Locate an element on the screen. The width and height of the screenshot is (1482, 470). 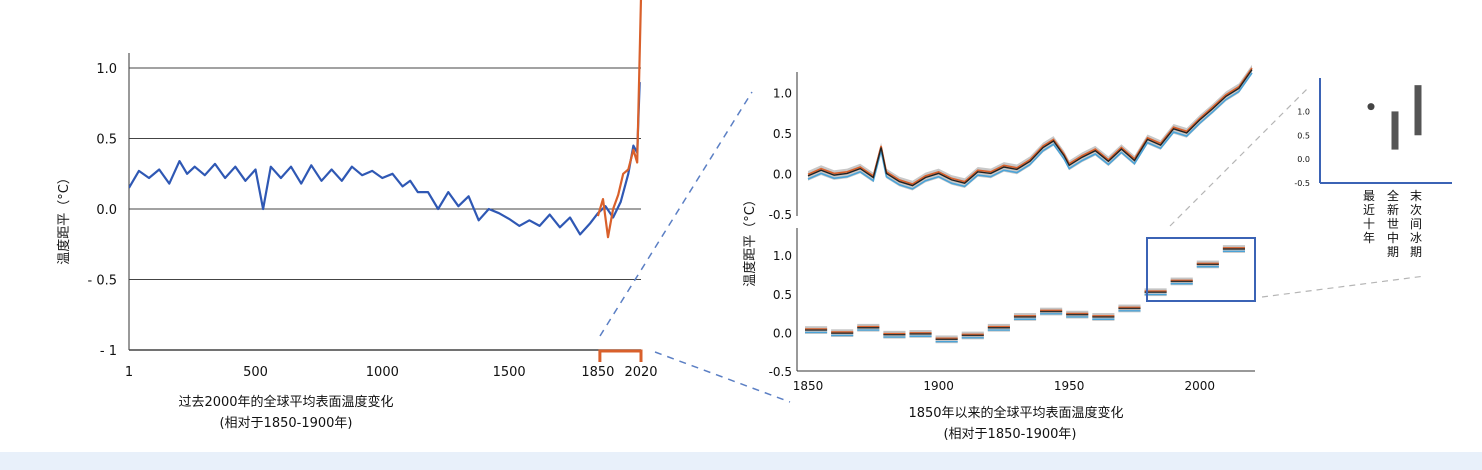
right-caption-line1: 1850年以来的全球平均表面温度变化 is located at coordinates (1015, 413).